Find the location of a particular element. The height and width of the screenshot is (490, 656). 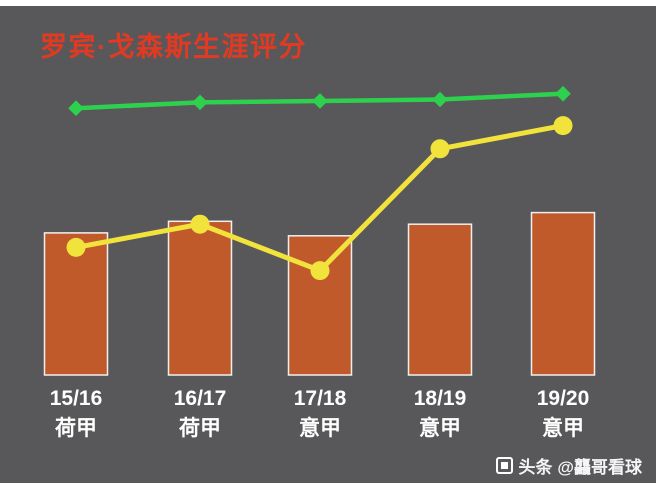

chart-title: 罗宾·戈森斯生涯评分 is located at coordinates (173, 47).